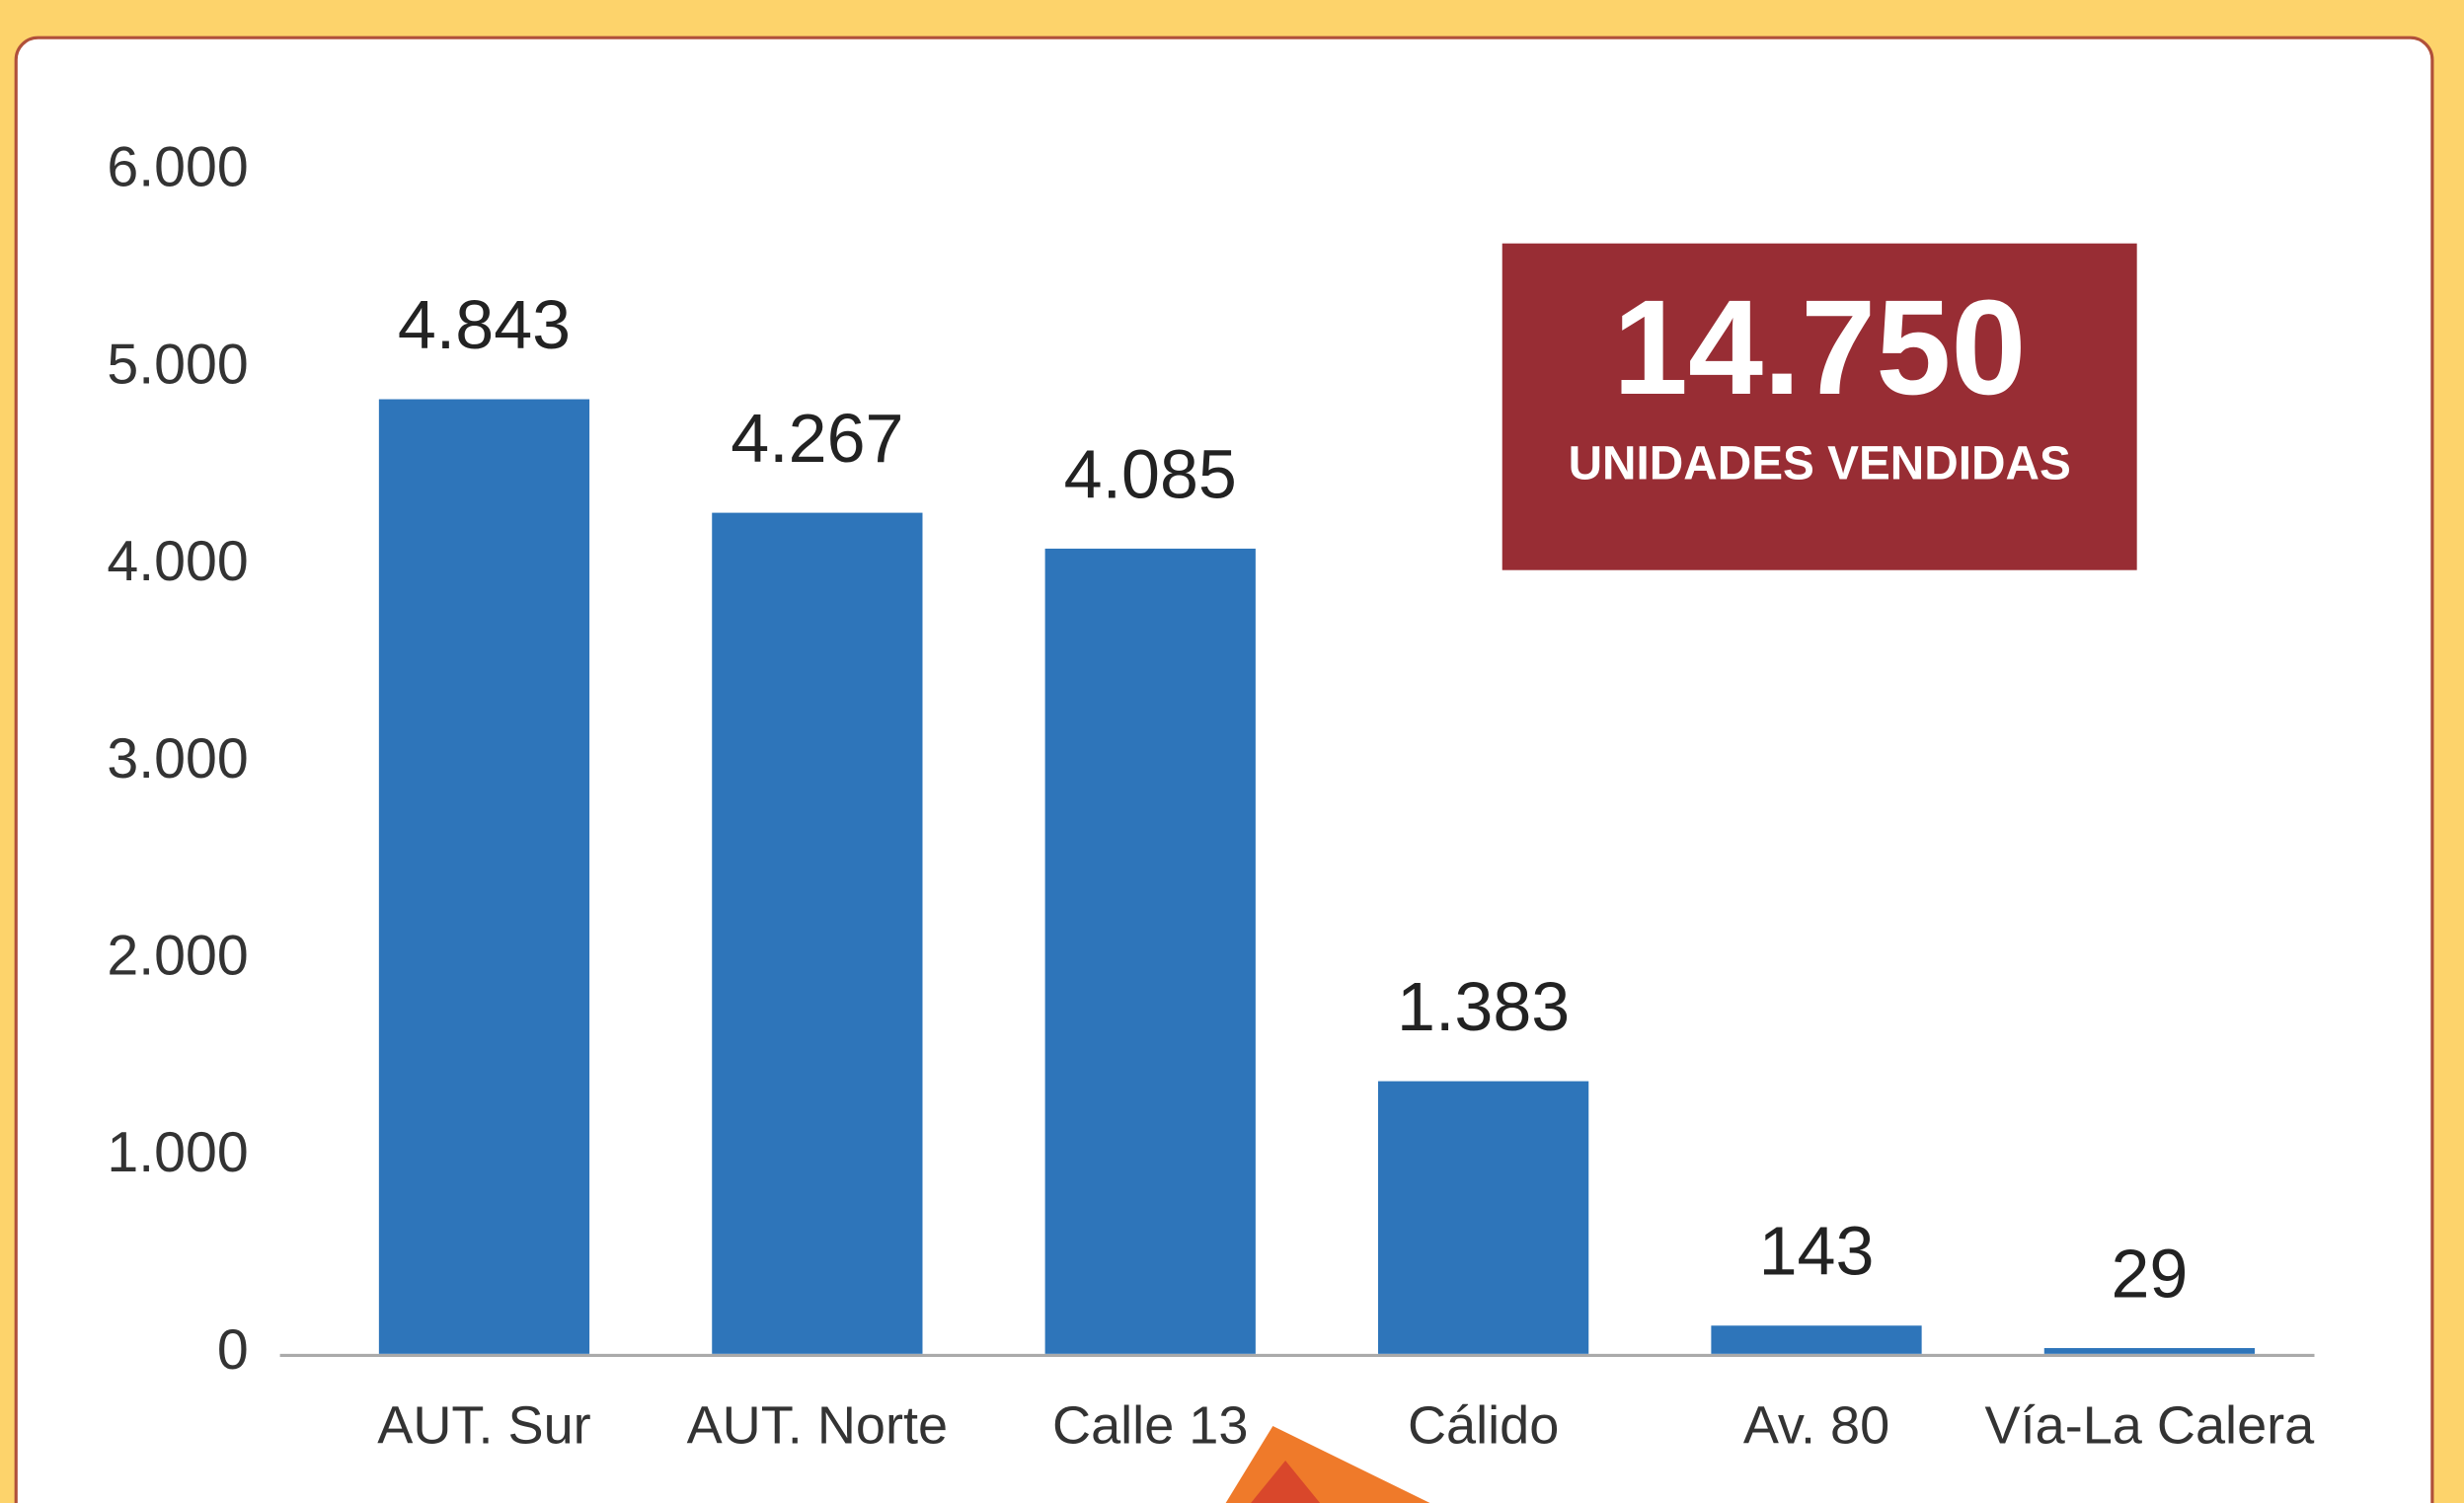  Describe the element at coordinates (1820, 347) in the screenshot. I see `callout-value: 14.750` at that location.